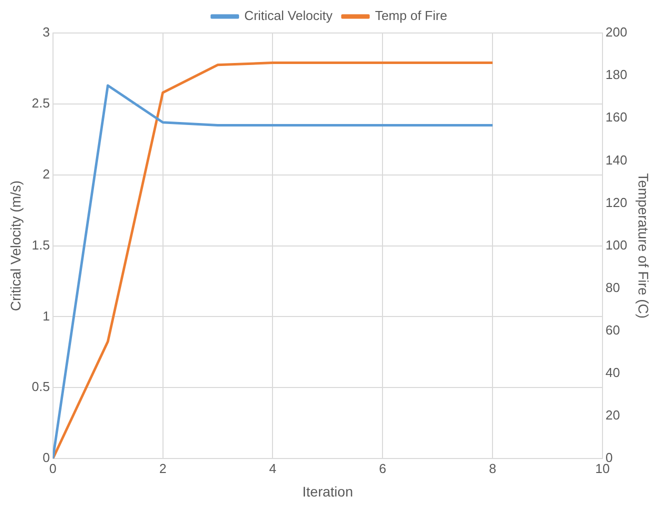 The width and height of the screenshot is (661, 509). What do you see at coordinates (411, 16) in the screenshot?
I see `legend-label: Temp of Fire` at bounding box center [411, 16].